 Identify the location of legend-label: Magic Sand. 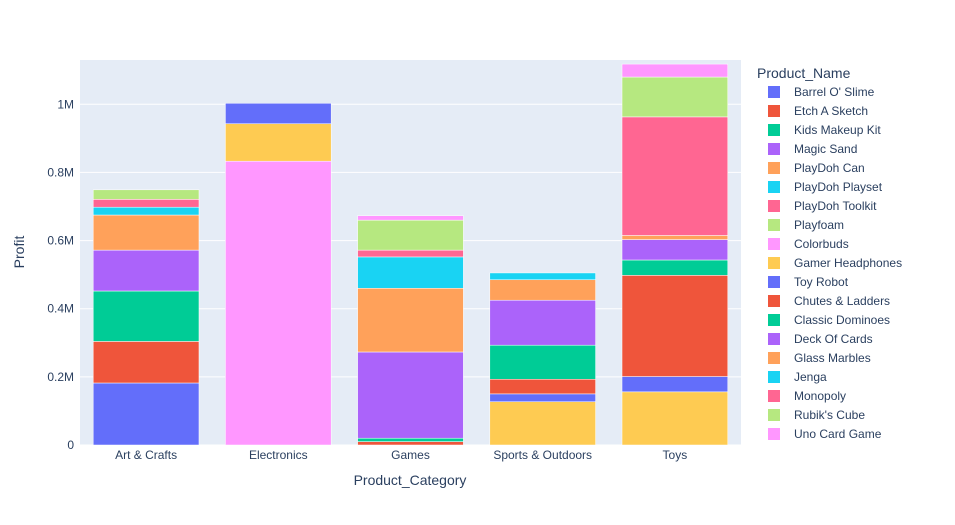
(825, 149).